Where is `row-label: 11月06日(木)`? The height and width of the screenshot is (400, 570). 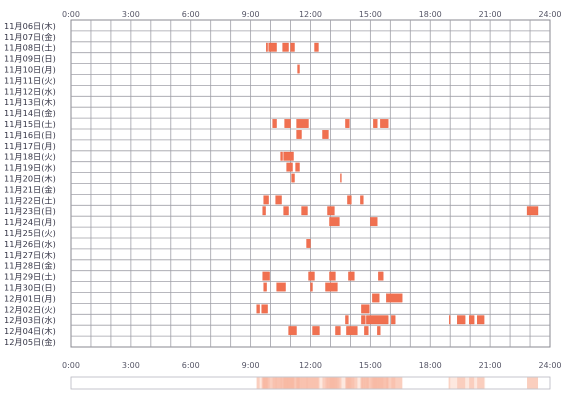 row-label: 11月06日(木) is located at coordinates (30, 26).